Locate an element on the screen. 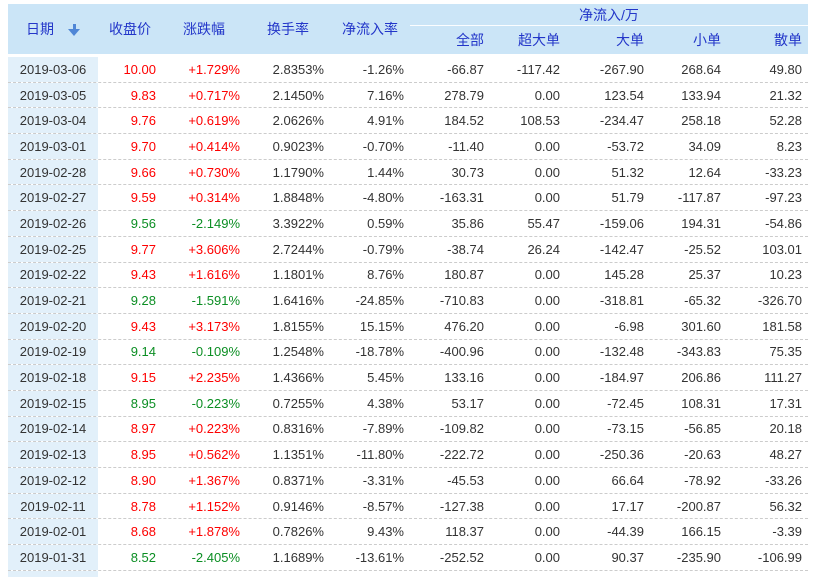 The height and width of the screenshot is (577, 814). cell-change-percent is located at coordinates (204, 574).